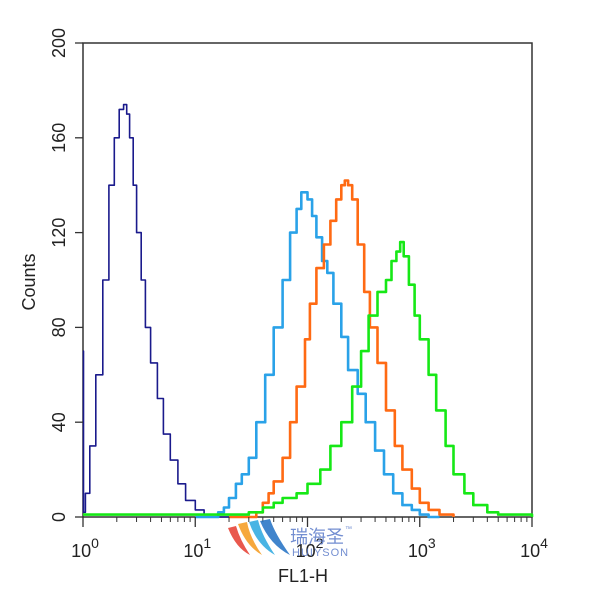 This screenshot has width=596, height=600. Describe the element at coordinates (59, 327) in the screenshot. I see `y-tick-label: 80` at that location.